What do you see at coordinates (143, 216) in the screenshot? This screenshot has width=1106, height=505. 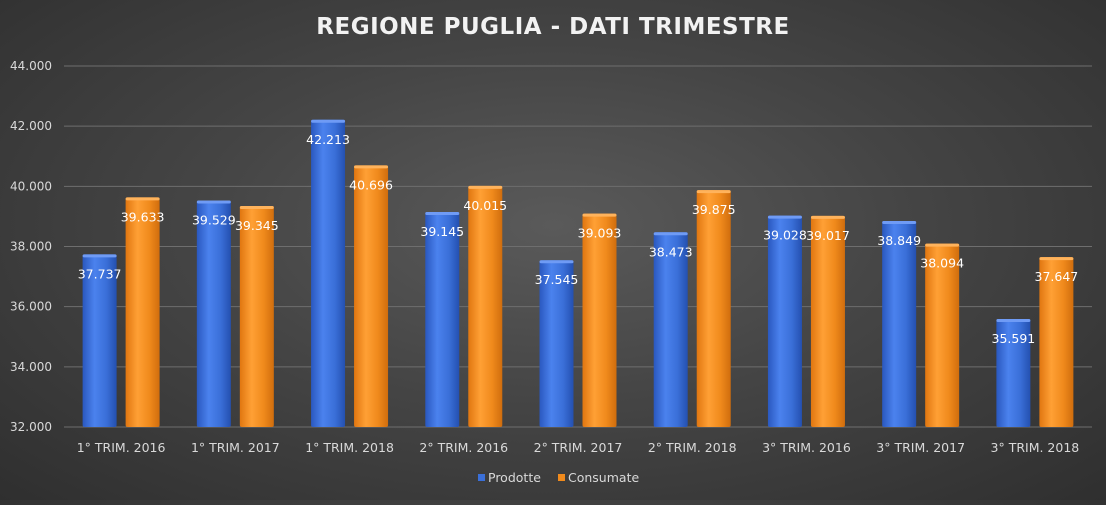 I see `data-label: 39.633` at bounding box center [143, 216].